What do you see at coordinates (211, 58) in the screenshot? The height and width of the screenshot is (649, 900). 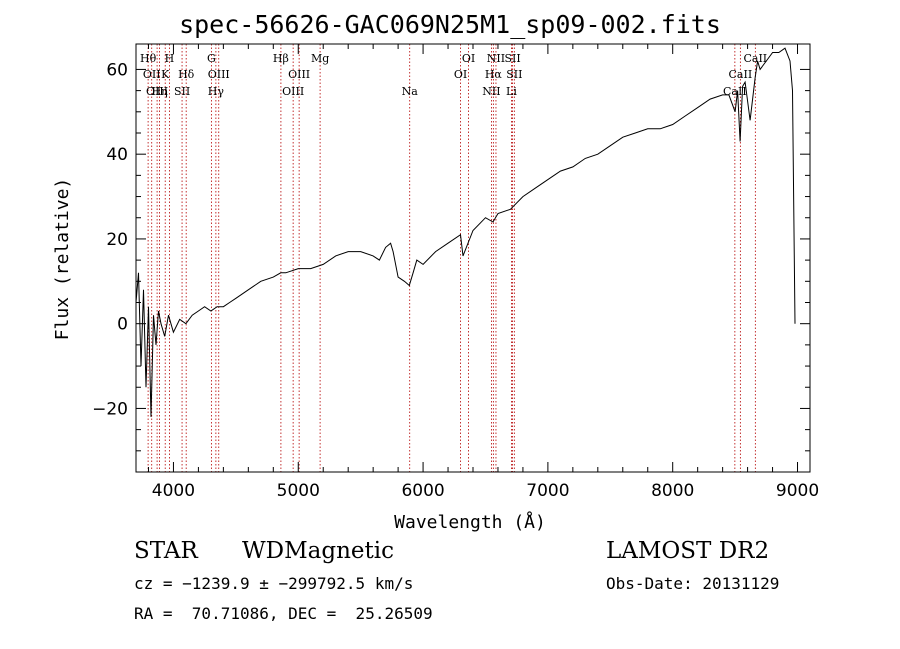 I see `line-label: G` at bounding box center [211, 58].